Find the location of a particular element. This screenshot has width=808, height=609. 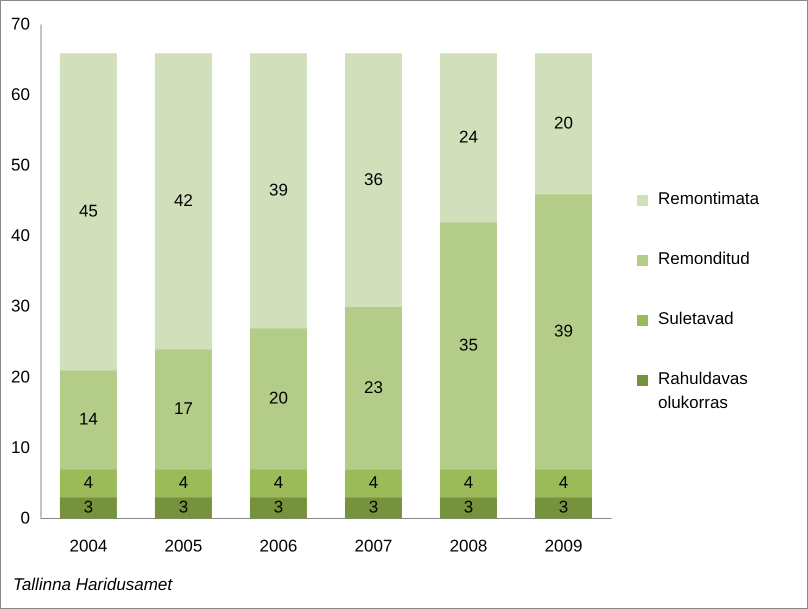

x-tick-label: 2004 is located at coordinates (89, 546).